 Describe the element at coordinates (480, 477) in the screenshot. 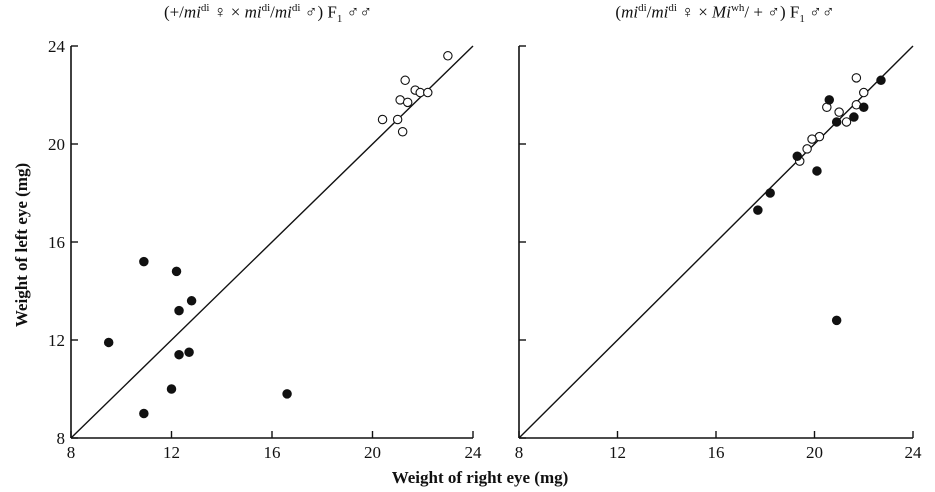

I see `x-axis-label: Weight of right eye (mg)` at that location.